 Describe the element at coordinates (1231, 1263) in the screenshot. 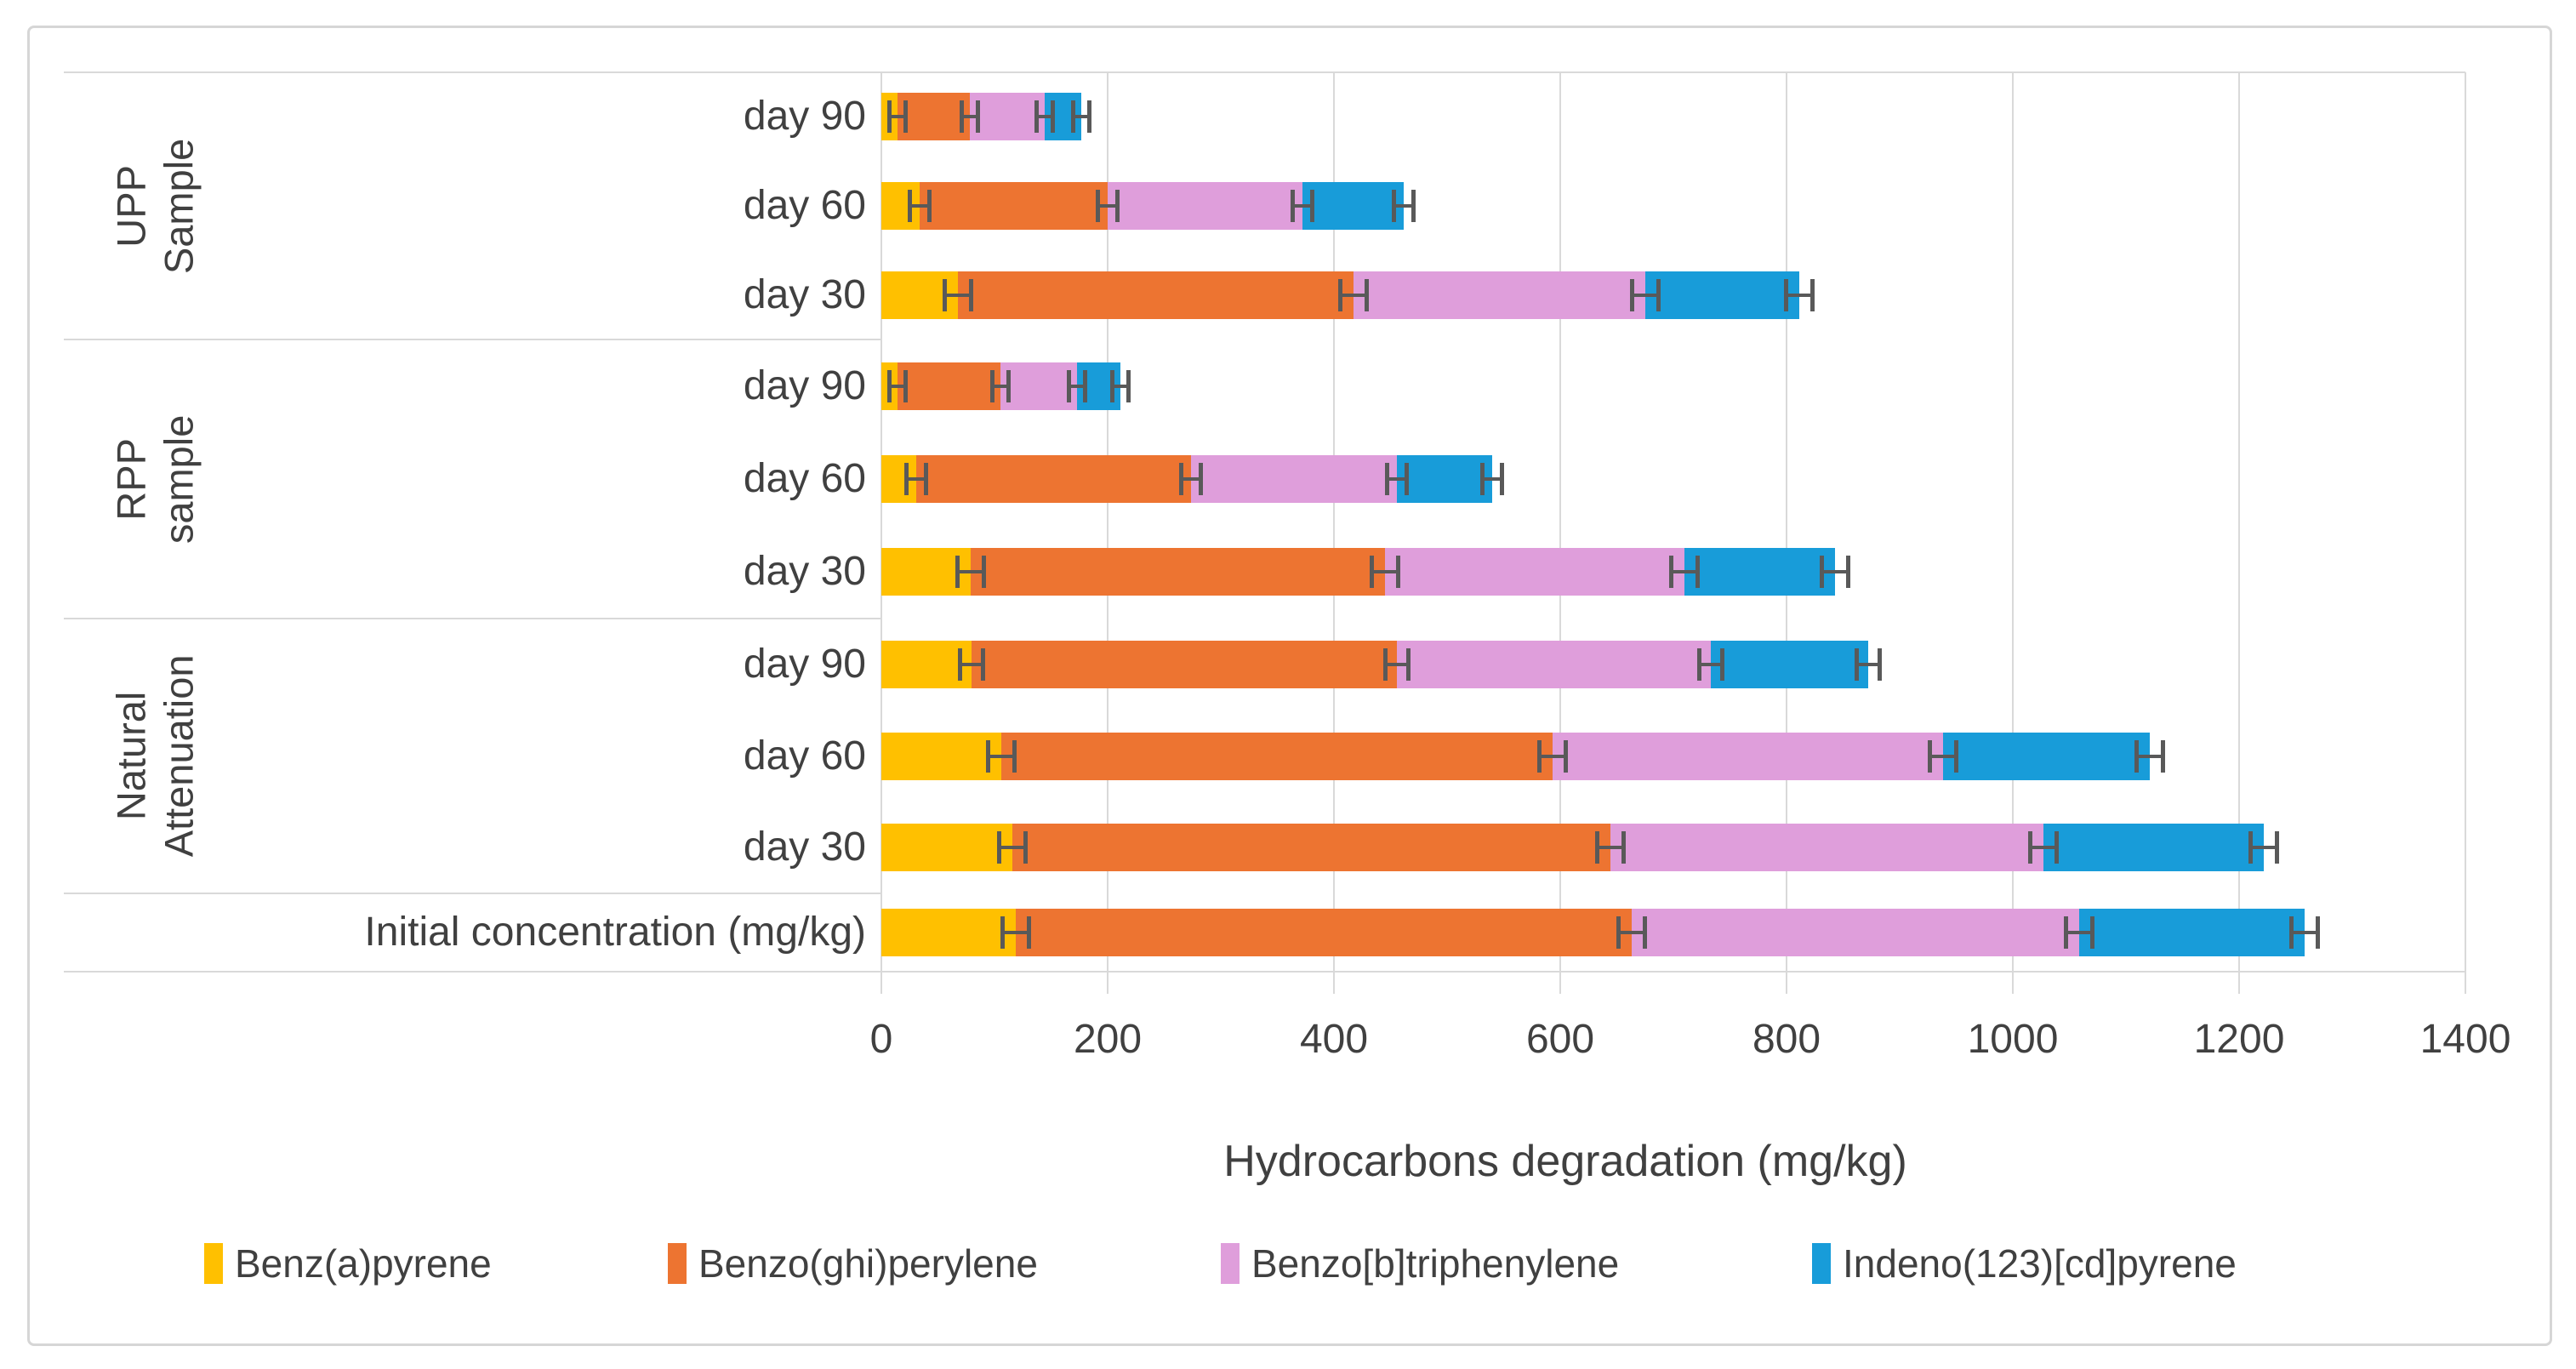

I see `legend-swatch-icon` at that location.